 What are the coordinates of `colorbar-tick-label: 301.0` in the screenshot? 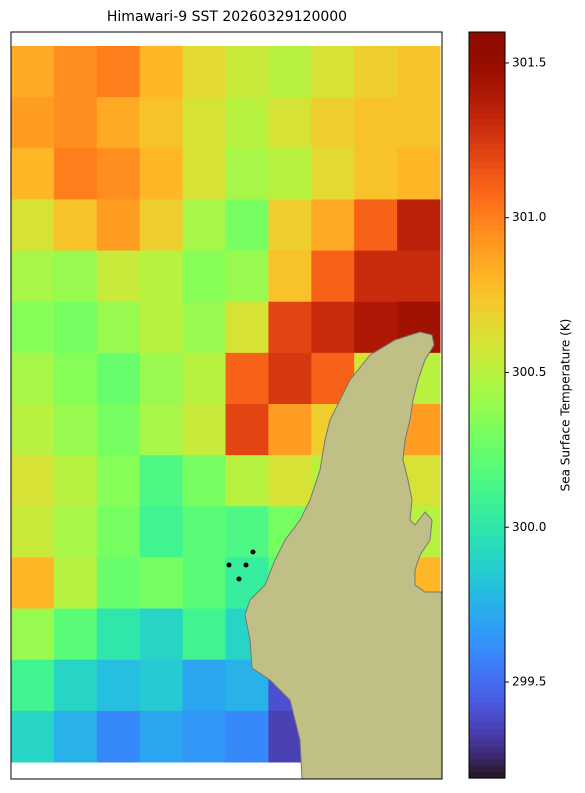 It's located at (529, 217).